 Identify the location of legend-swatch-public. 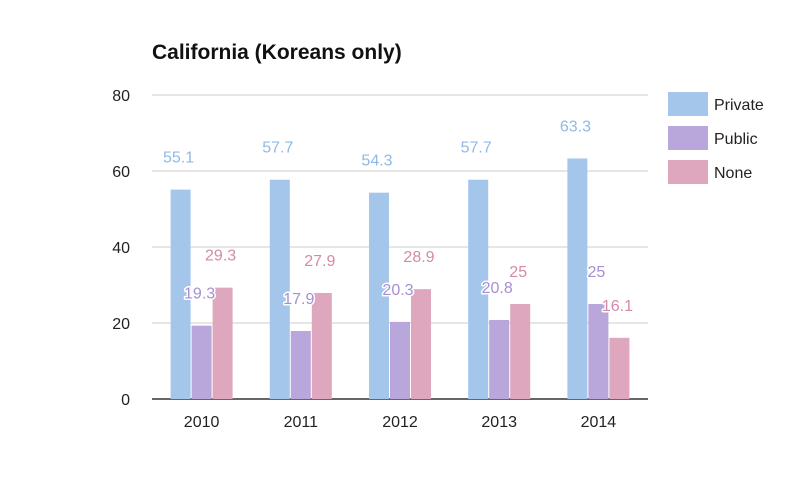
(688, 138).